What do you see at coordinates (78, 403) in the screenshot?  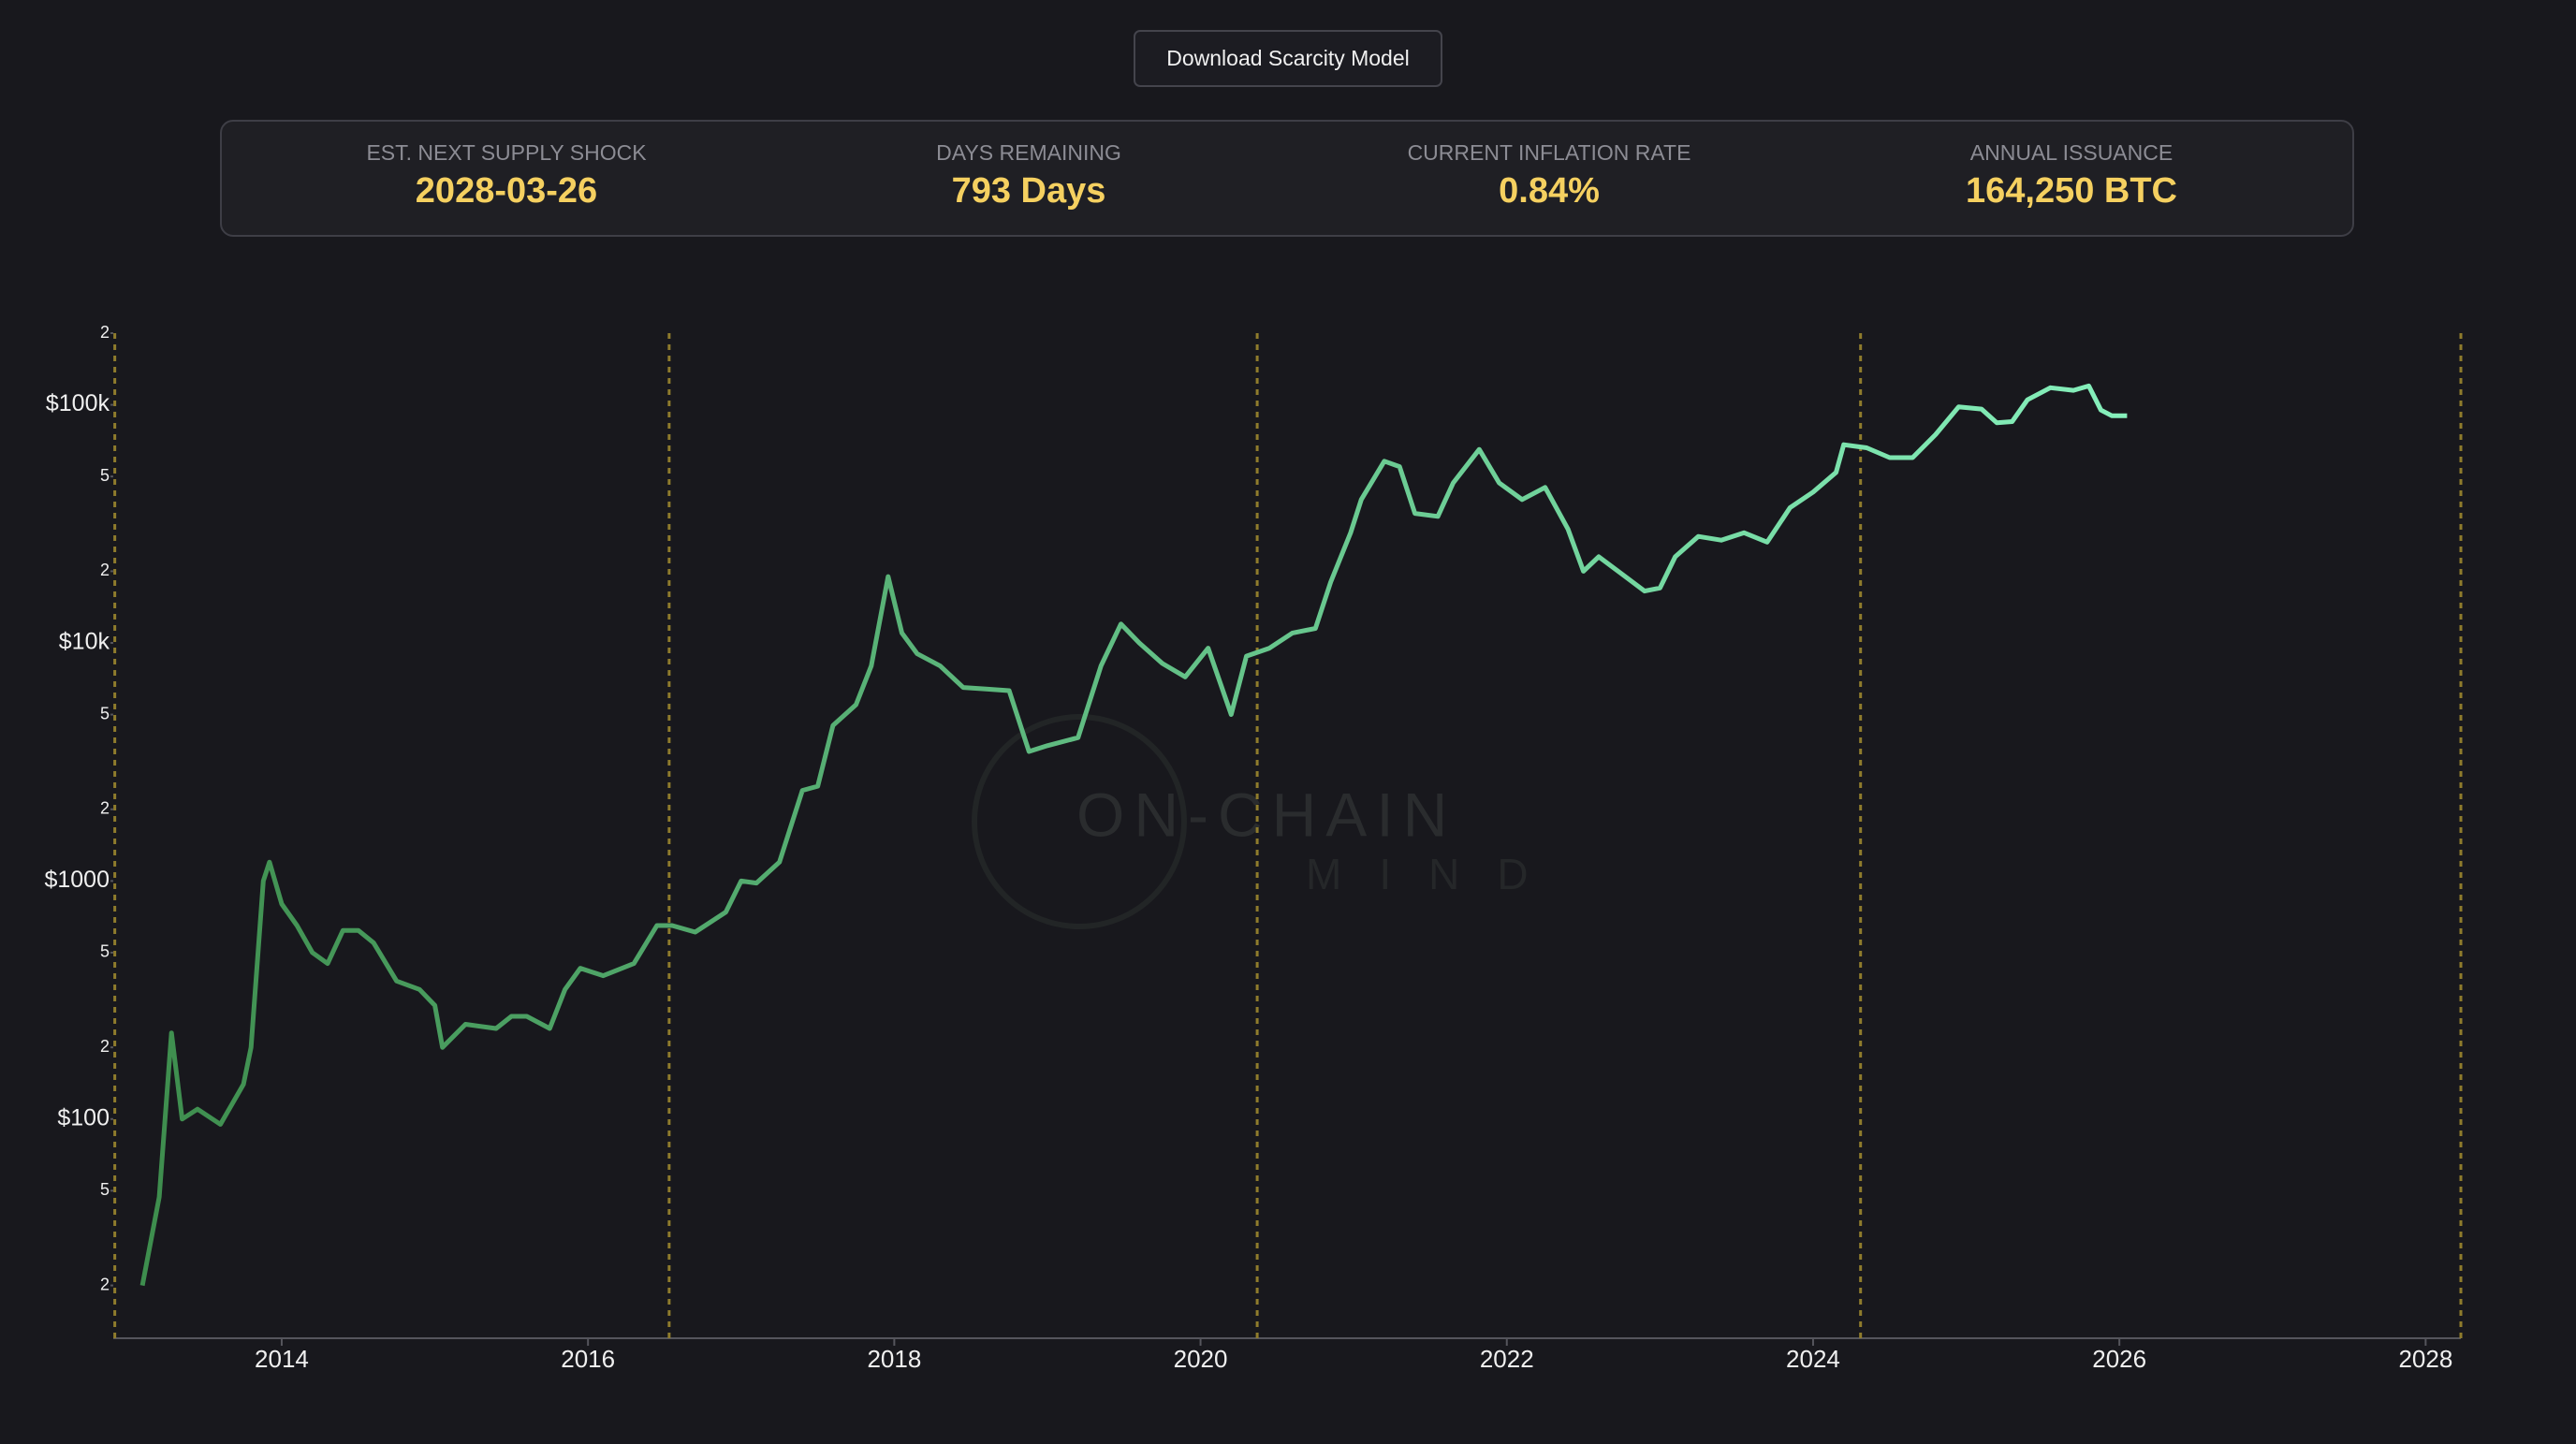 I see `y-tick-label: $100k` at bounding box center [78, 403].